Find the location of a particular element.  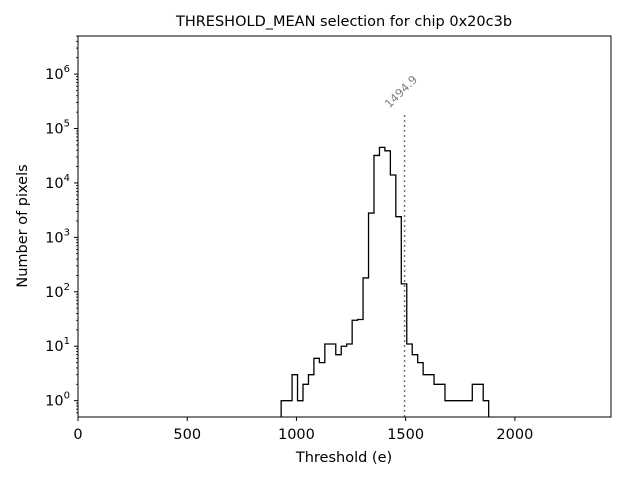

x-tick-label: 500 is located at coordinates (187, 435).